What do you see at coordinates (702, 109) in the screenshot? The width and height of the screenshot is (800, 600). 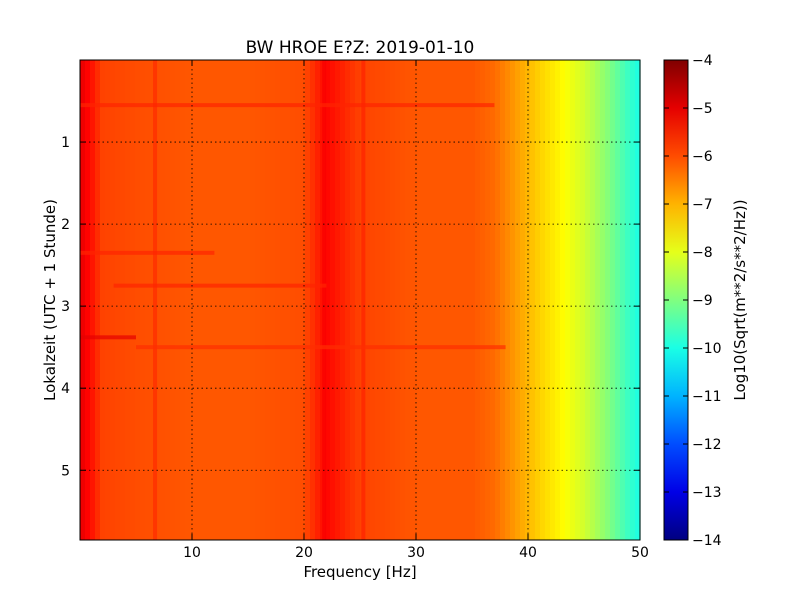 I see `colorbar-tick-label: −5` at bounding box center [702, 109].